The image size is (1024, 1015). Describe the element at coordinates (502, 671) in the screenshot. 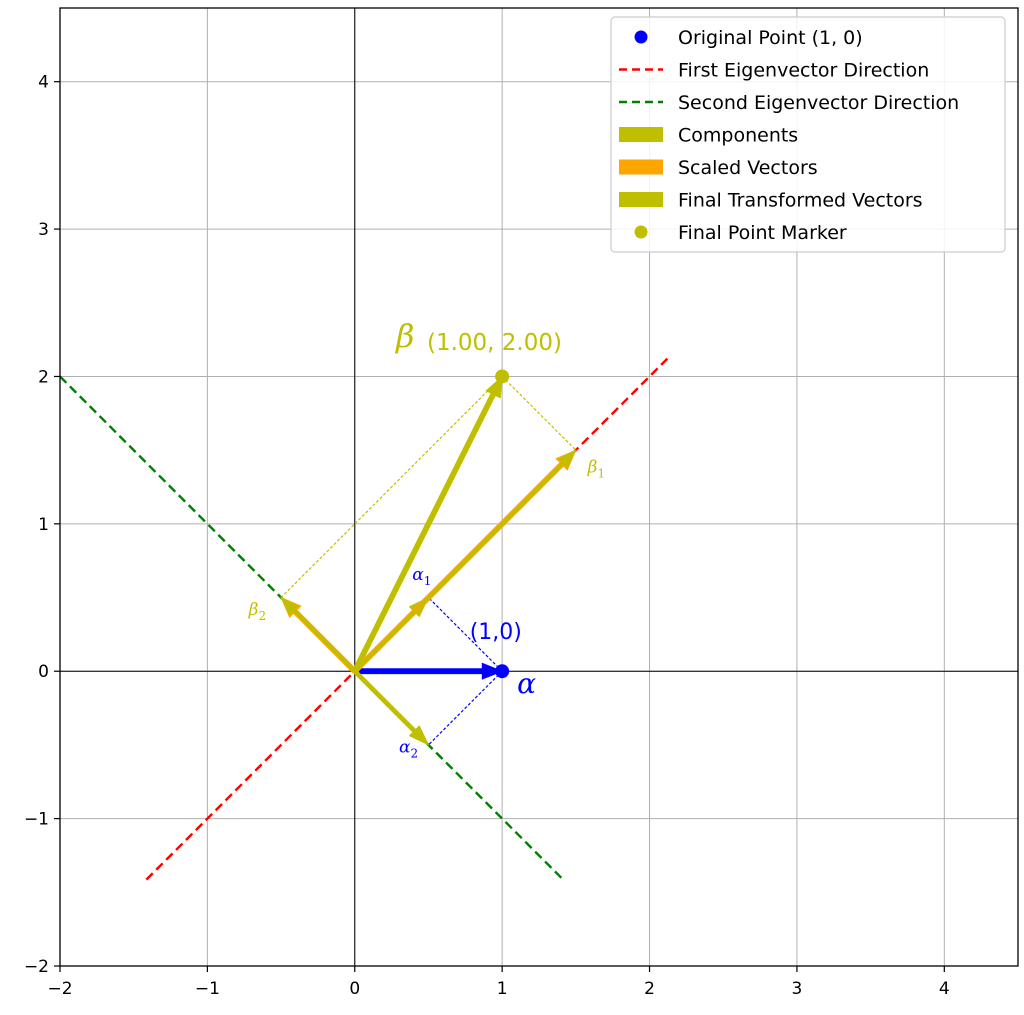

I see `original-point` at that location.